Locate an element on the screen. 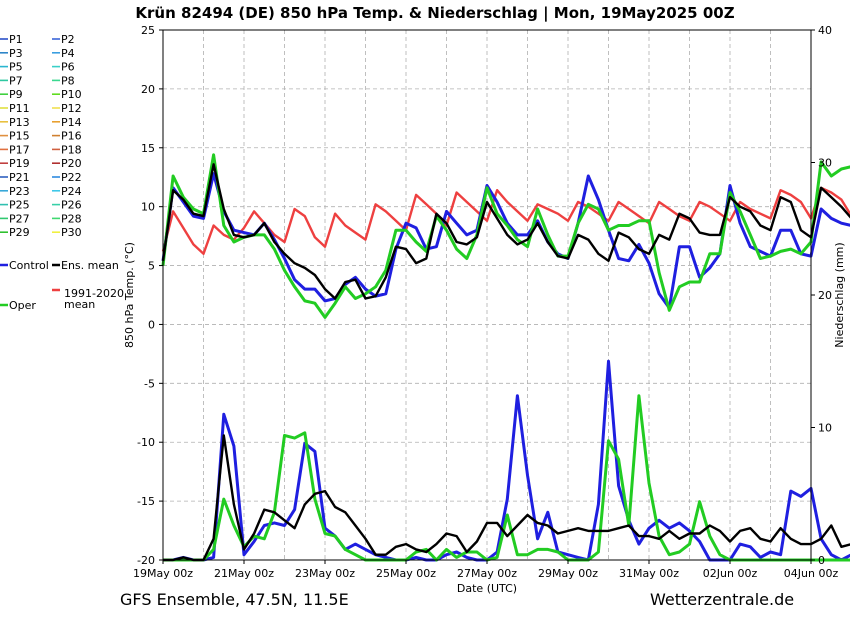 The height and width of the screenshot is (624, 850). legend-label: P4 is located at coordinates (68, 53).